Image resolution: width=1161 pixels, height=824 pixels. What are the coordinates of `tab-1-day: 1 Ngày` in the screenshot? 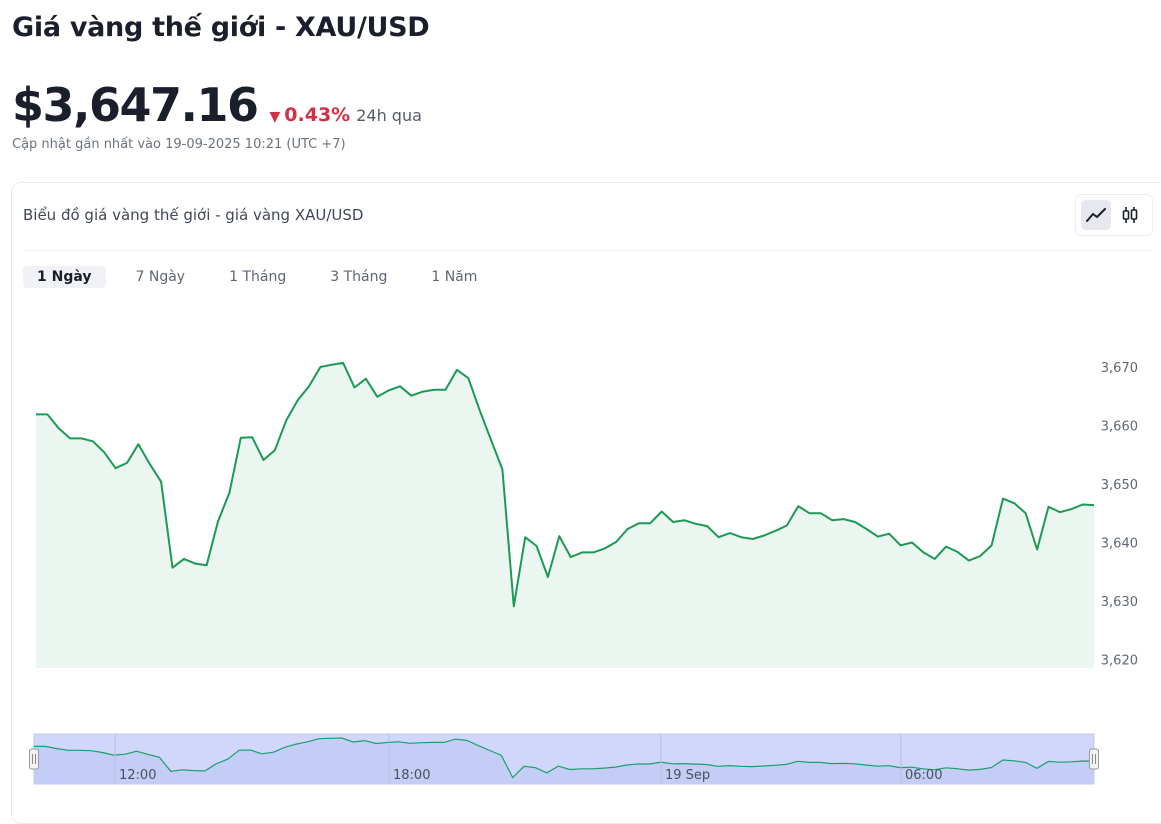 It's located at (64, 277).